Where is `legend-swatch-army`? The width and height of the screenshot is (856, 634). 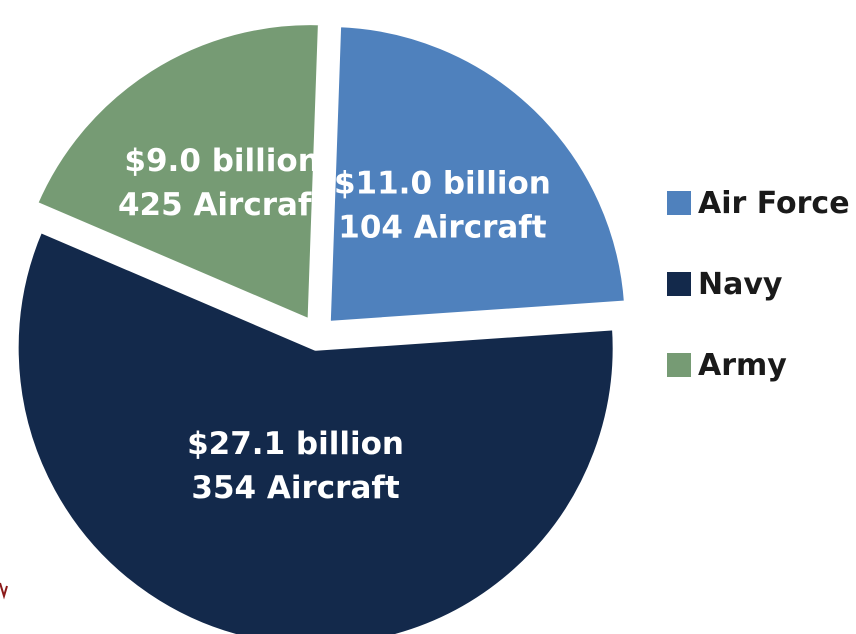 legend-swatch-army is located at coordinates (679, 365).